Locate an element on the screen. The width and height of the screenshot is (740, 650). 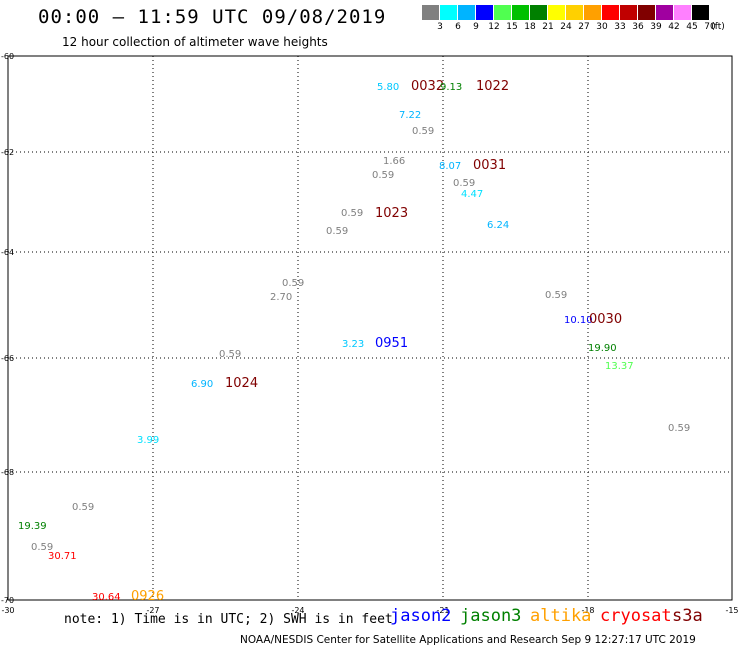
legend-label: 27 is located at coordinates (584, 27).